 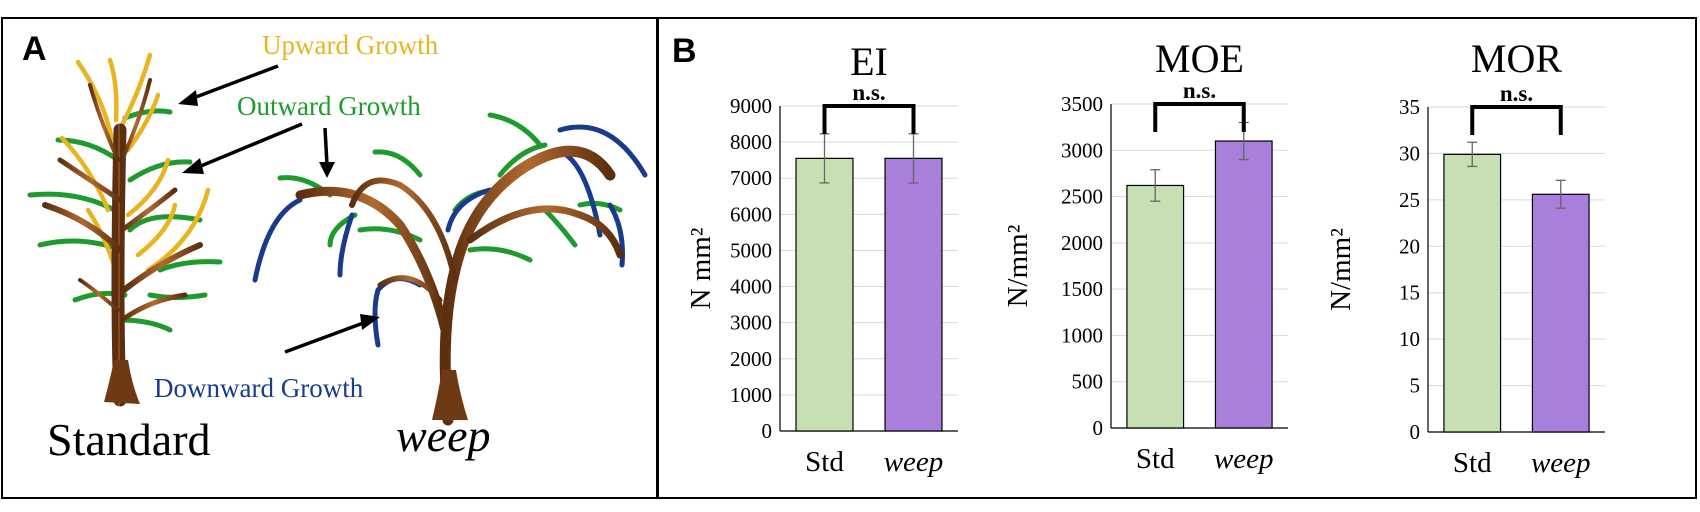 I want to click on y-tick-label: 10, so click(x=1409, y=339).